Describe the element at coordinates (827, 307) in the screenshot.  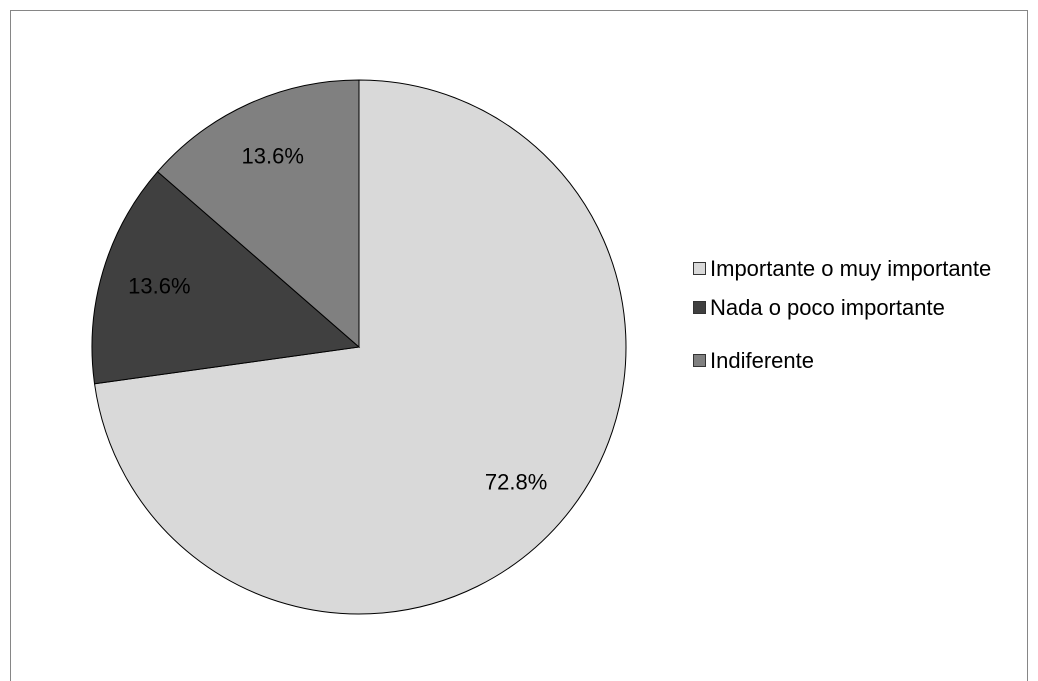
I see `legend-label: Nada o poco importante` at that location.